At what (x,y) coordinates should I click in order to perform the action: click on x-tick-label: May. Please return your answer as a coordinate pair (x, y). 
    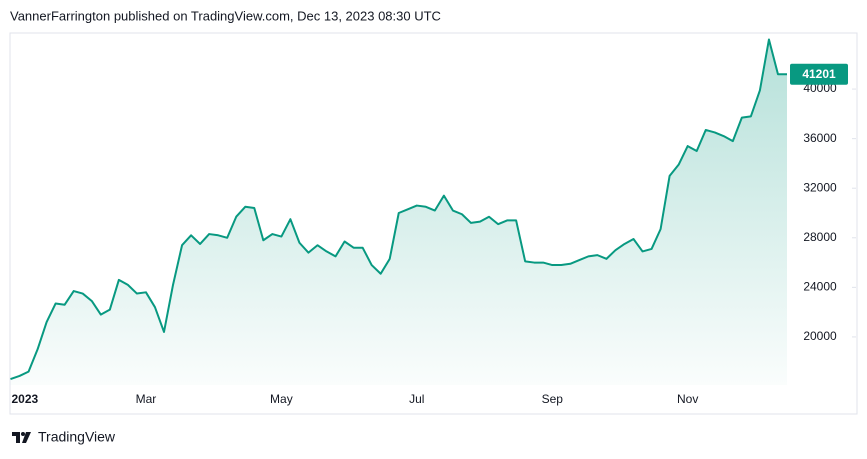
    Looking at the image, I should click on (281, 399).